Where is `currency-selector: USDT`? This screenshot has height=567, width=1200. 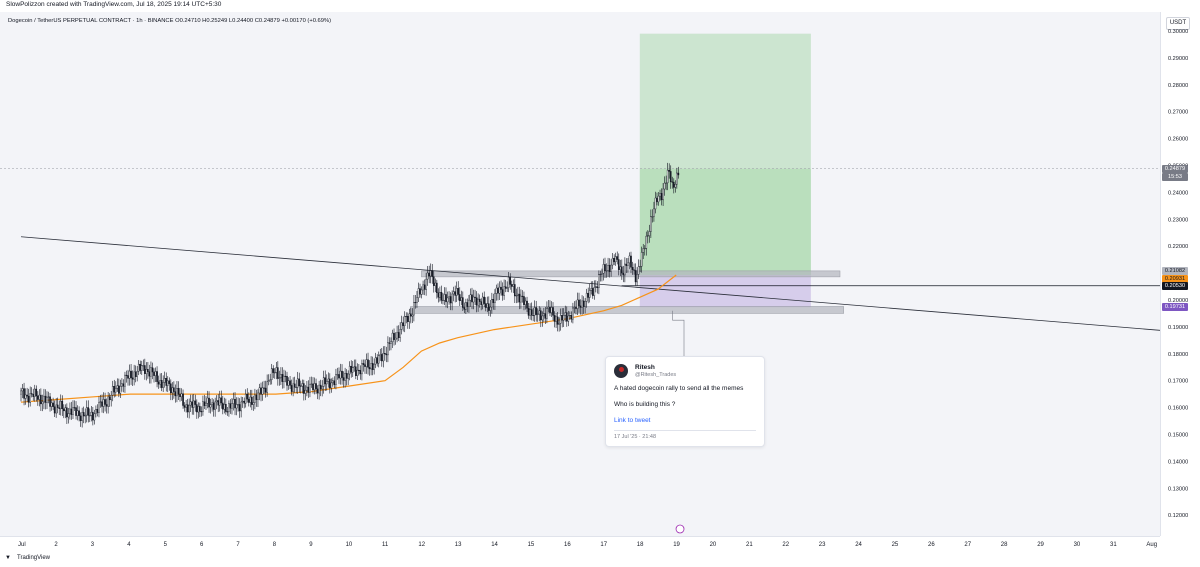
currency-selector: USDT is located at coordinates (1178, 23).